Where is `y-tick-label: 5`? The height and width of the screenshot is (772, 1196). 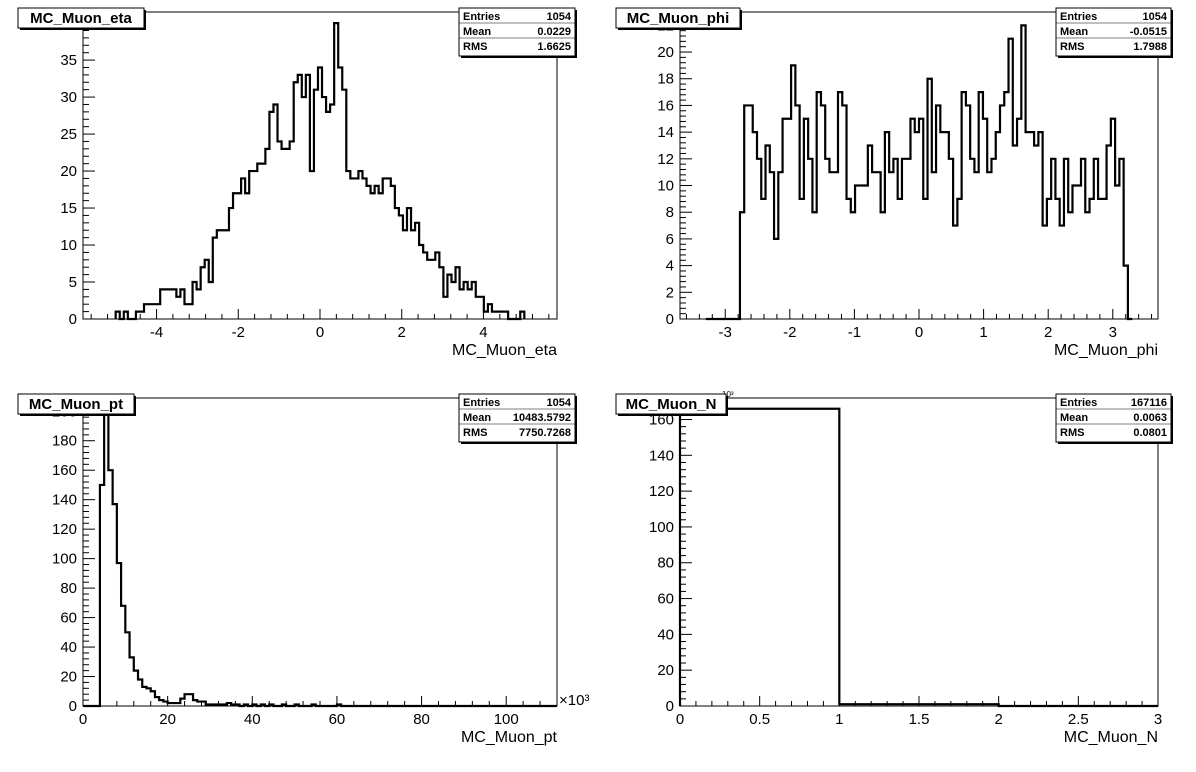
y-tick-label: 5 is located at coordinates (73, 282).